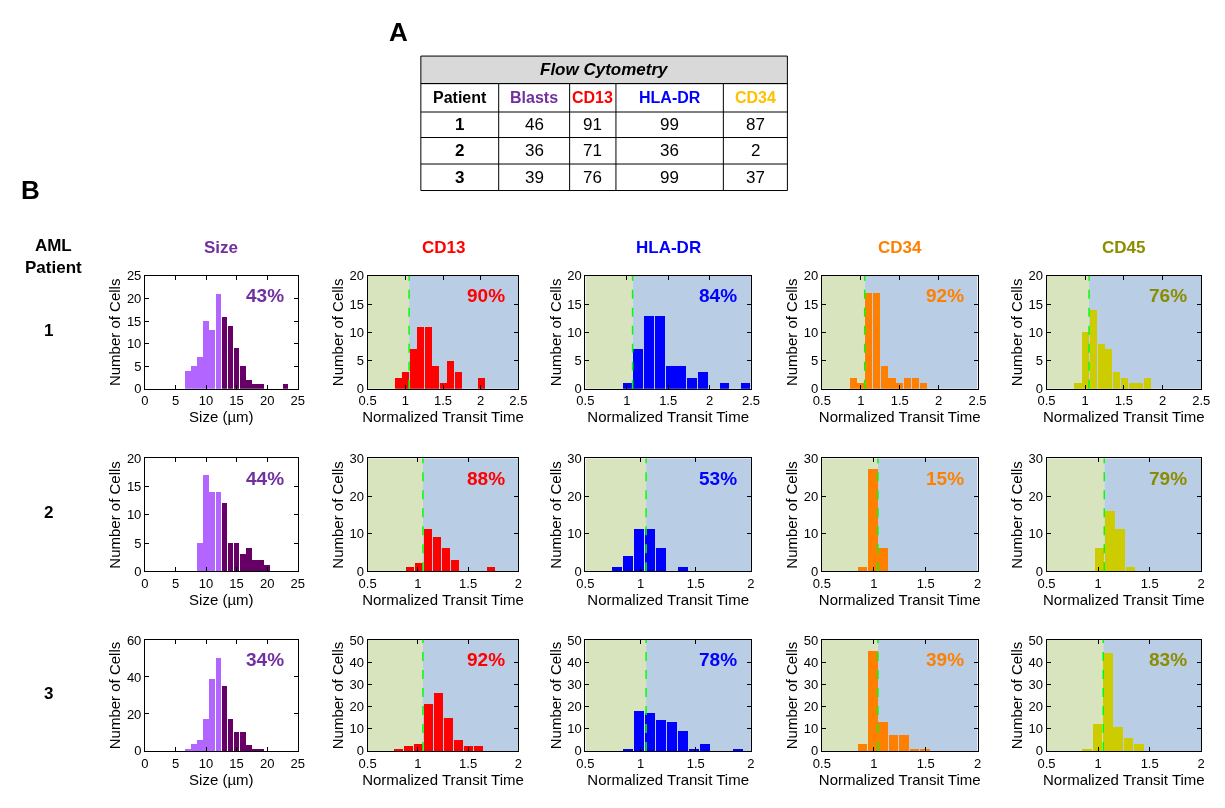 Image resolution: width=1225 pixels, height=808 pixels. What do you see at coordinates (460, 177) in the screenshot?
I see `category-label: 3` at bounding box center [460, 177].